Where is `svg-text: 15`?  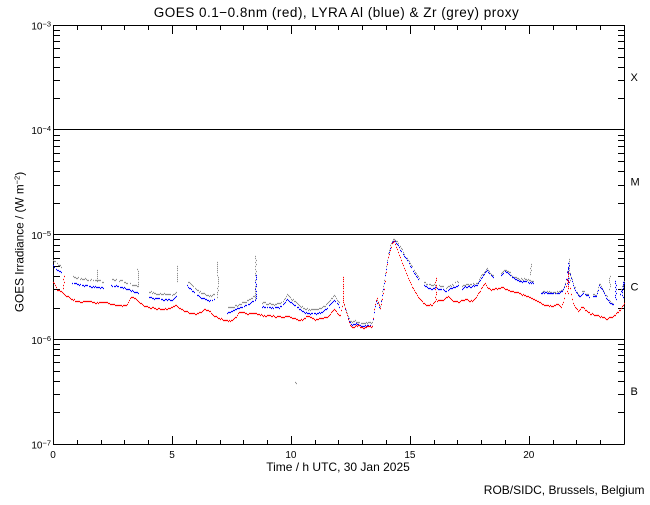 svg-text: 15 is located at coordinates (410, 455).